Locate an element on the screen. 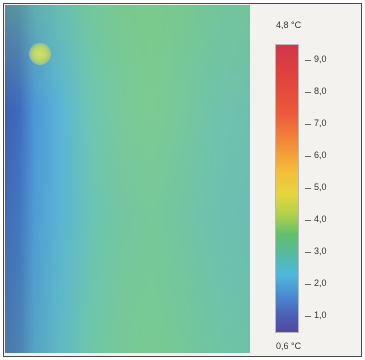 This screenshot has height=360, width=365. scale-tick-label: 9,0 is located at coordinates (320, 59).